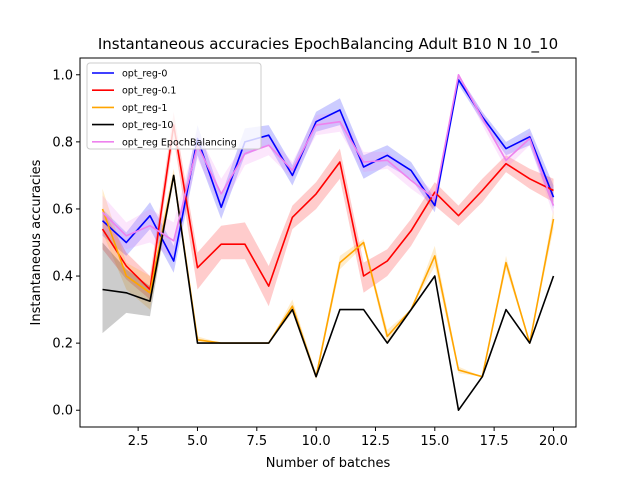  Describe the element at coordinates (149, 91) in the screenshot. I see `legend-label-1: opt_reg-0.1` at that location.